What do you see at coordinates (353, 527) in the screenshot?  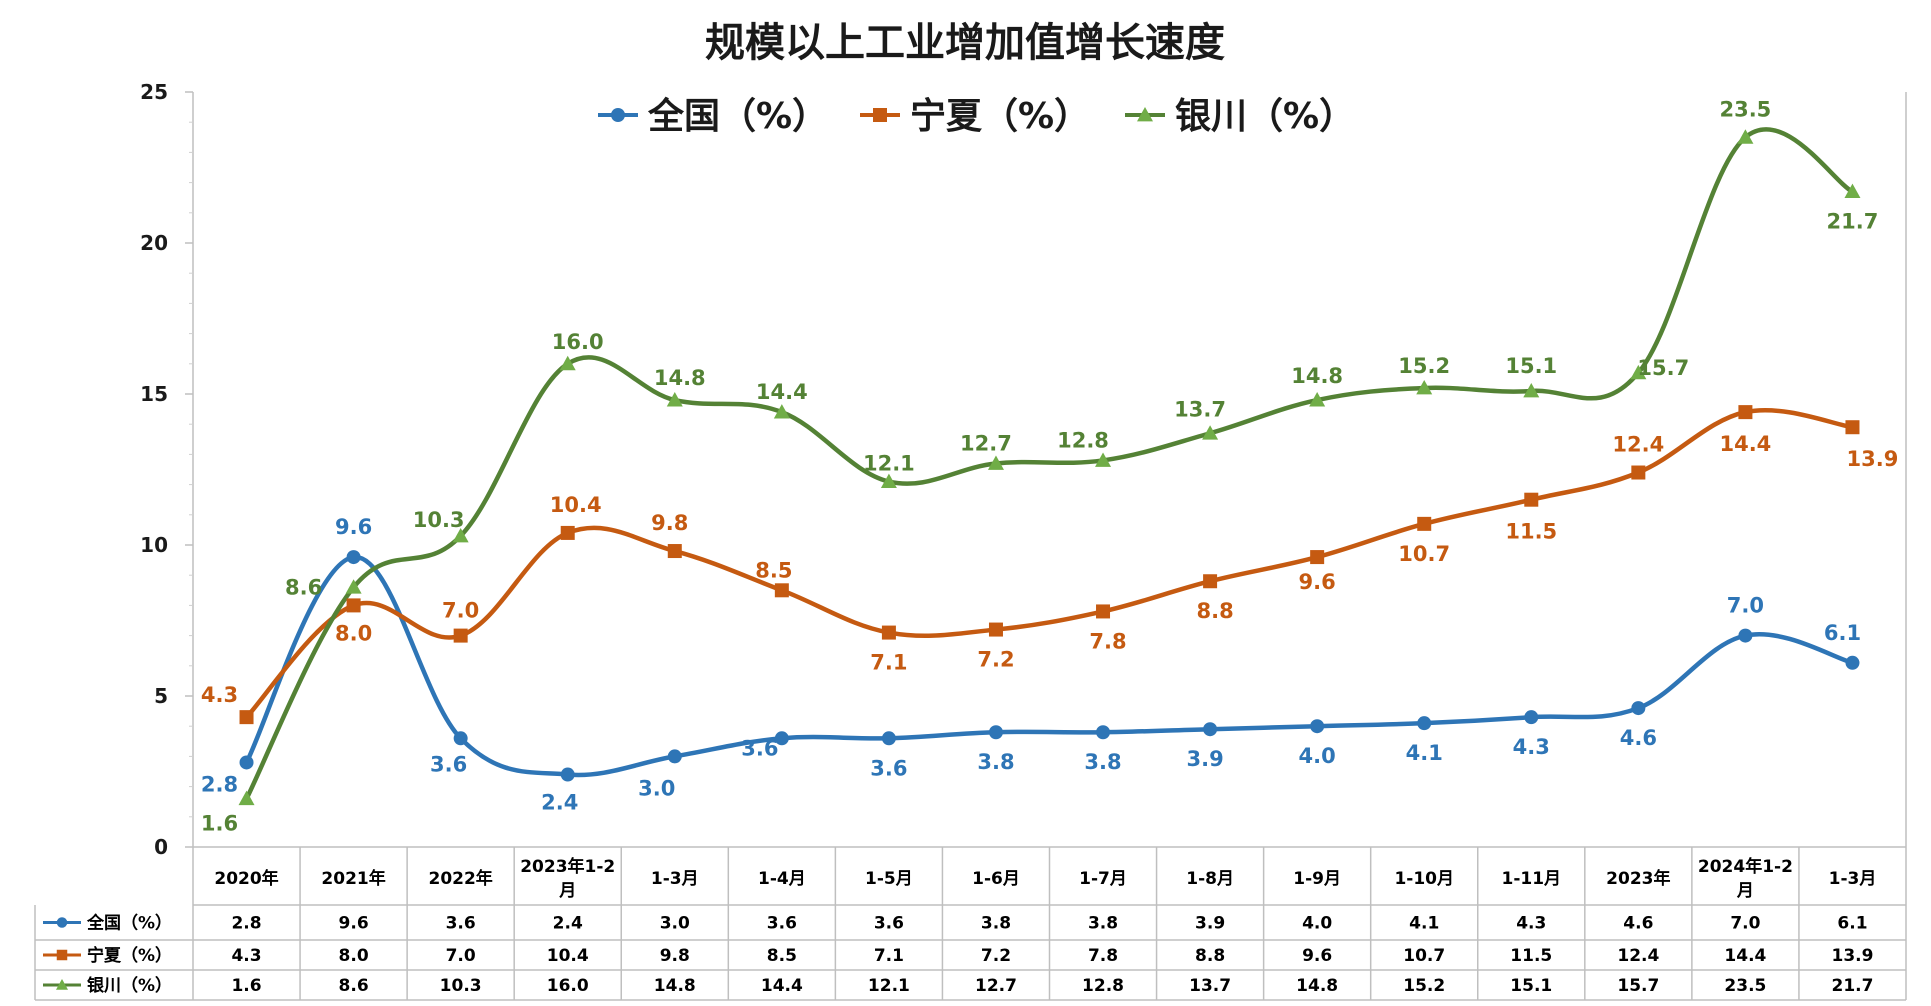 I see `data-label: 9.6` at bounding box center [353, 527].